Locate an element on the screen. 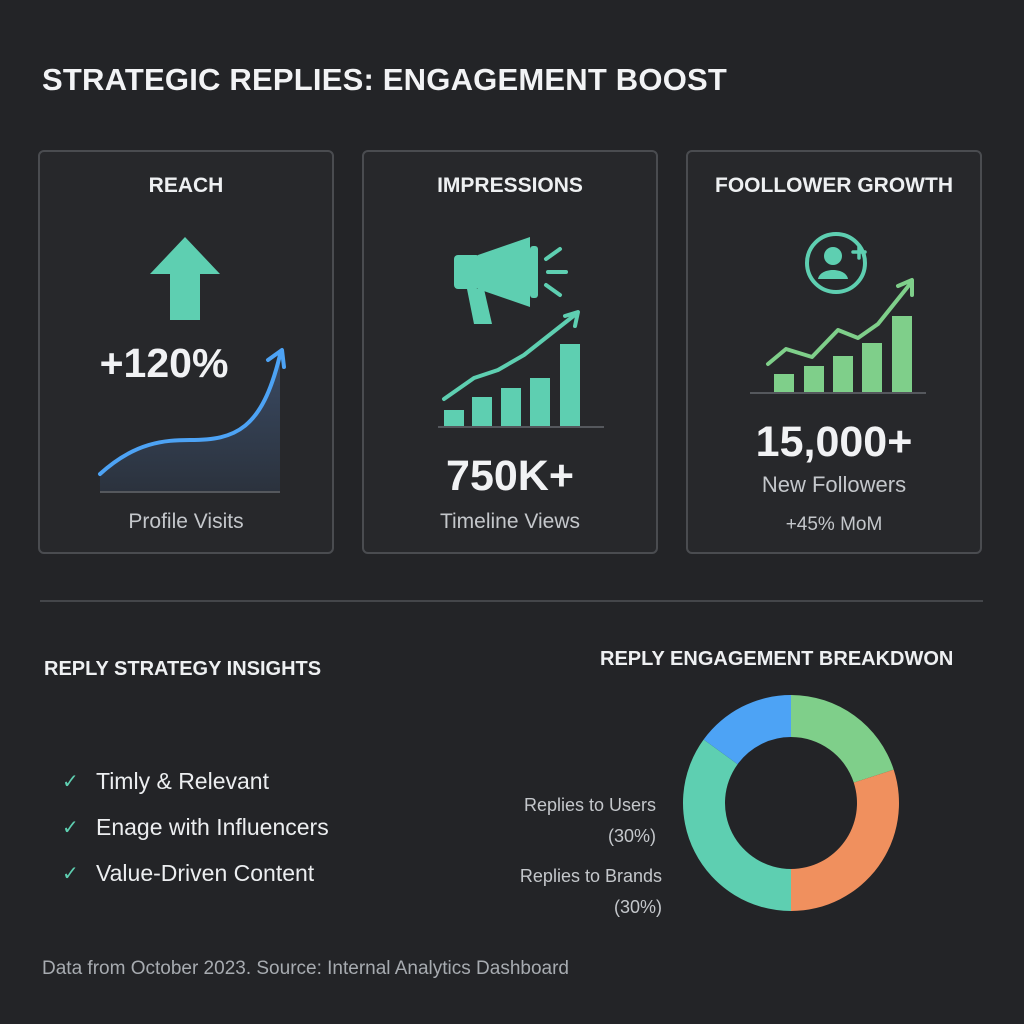  reach-curve-area is located at coordinates (190, 423).